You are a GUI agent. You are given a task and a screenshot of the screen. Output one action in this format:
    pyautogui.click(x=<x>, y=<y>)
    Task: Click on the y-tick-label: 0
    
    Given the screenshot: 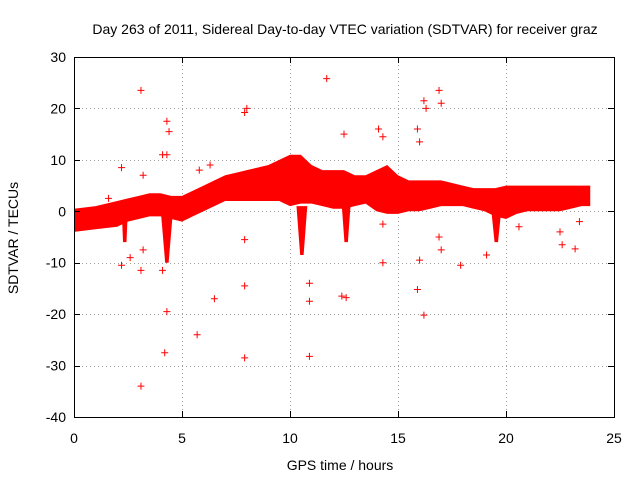 What is the action you would take?
    pyautogui.click(x=62, y=211)
    